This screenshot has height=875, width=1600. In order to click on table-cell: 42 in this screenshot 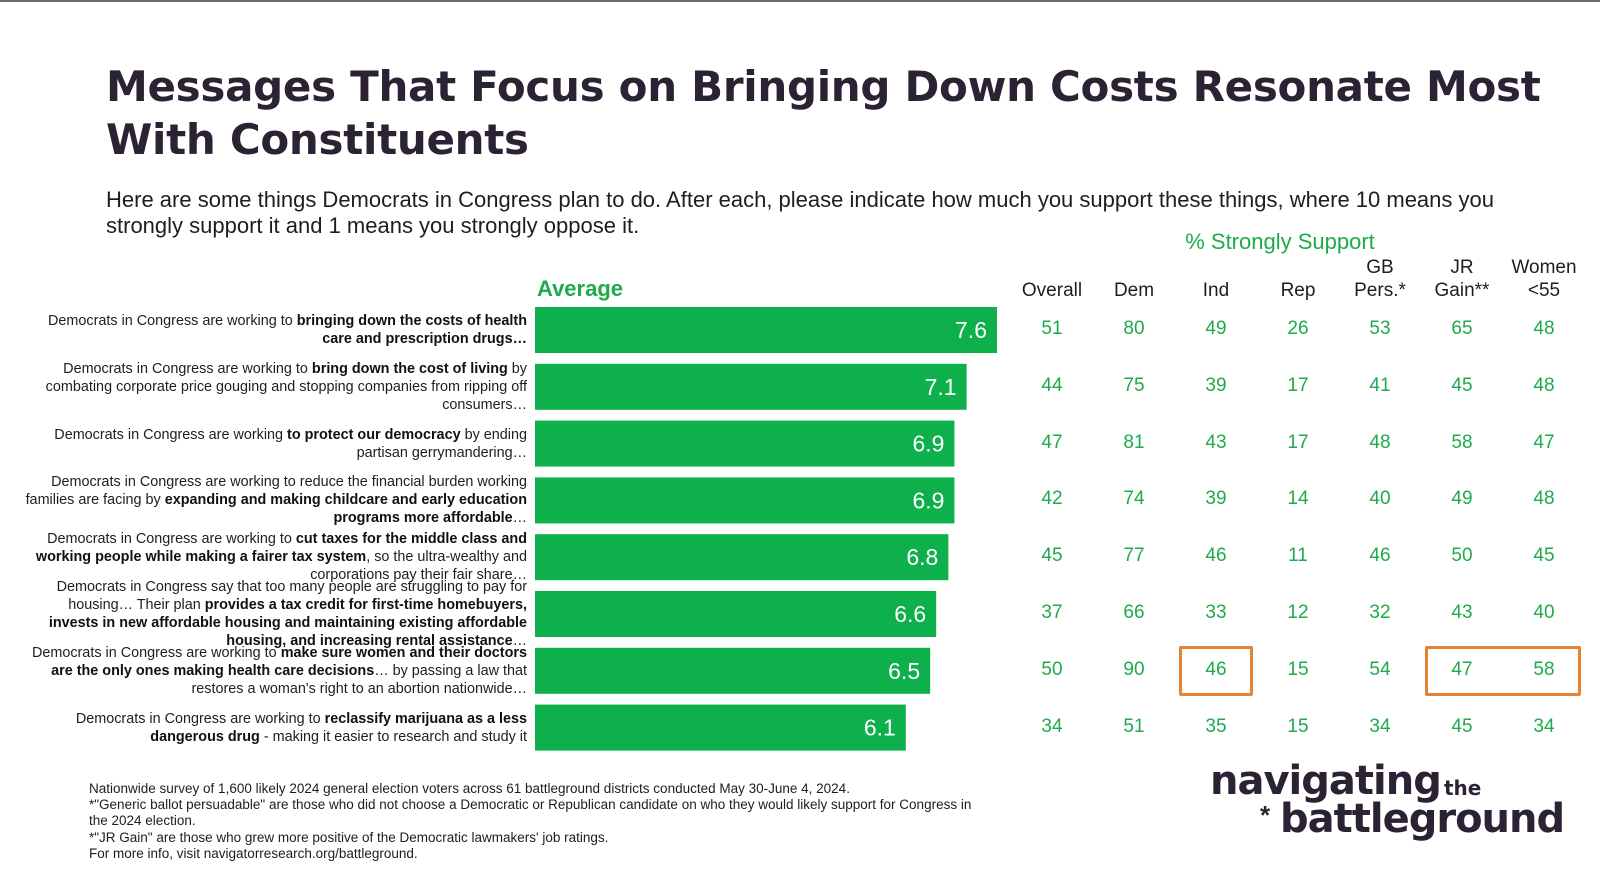, I will do `click(1052, 499)`.